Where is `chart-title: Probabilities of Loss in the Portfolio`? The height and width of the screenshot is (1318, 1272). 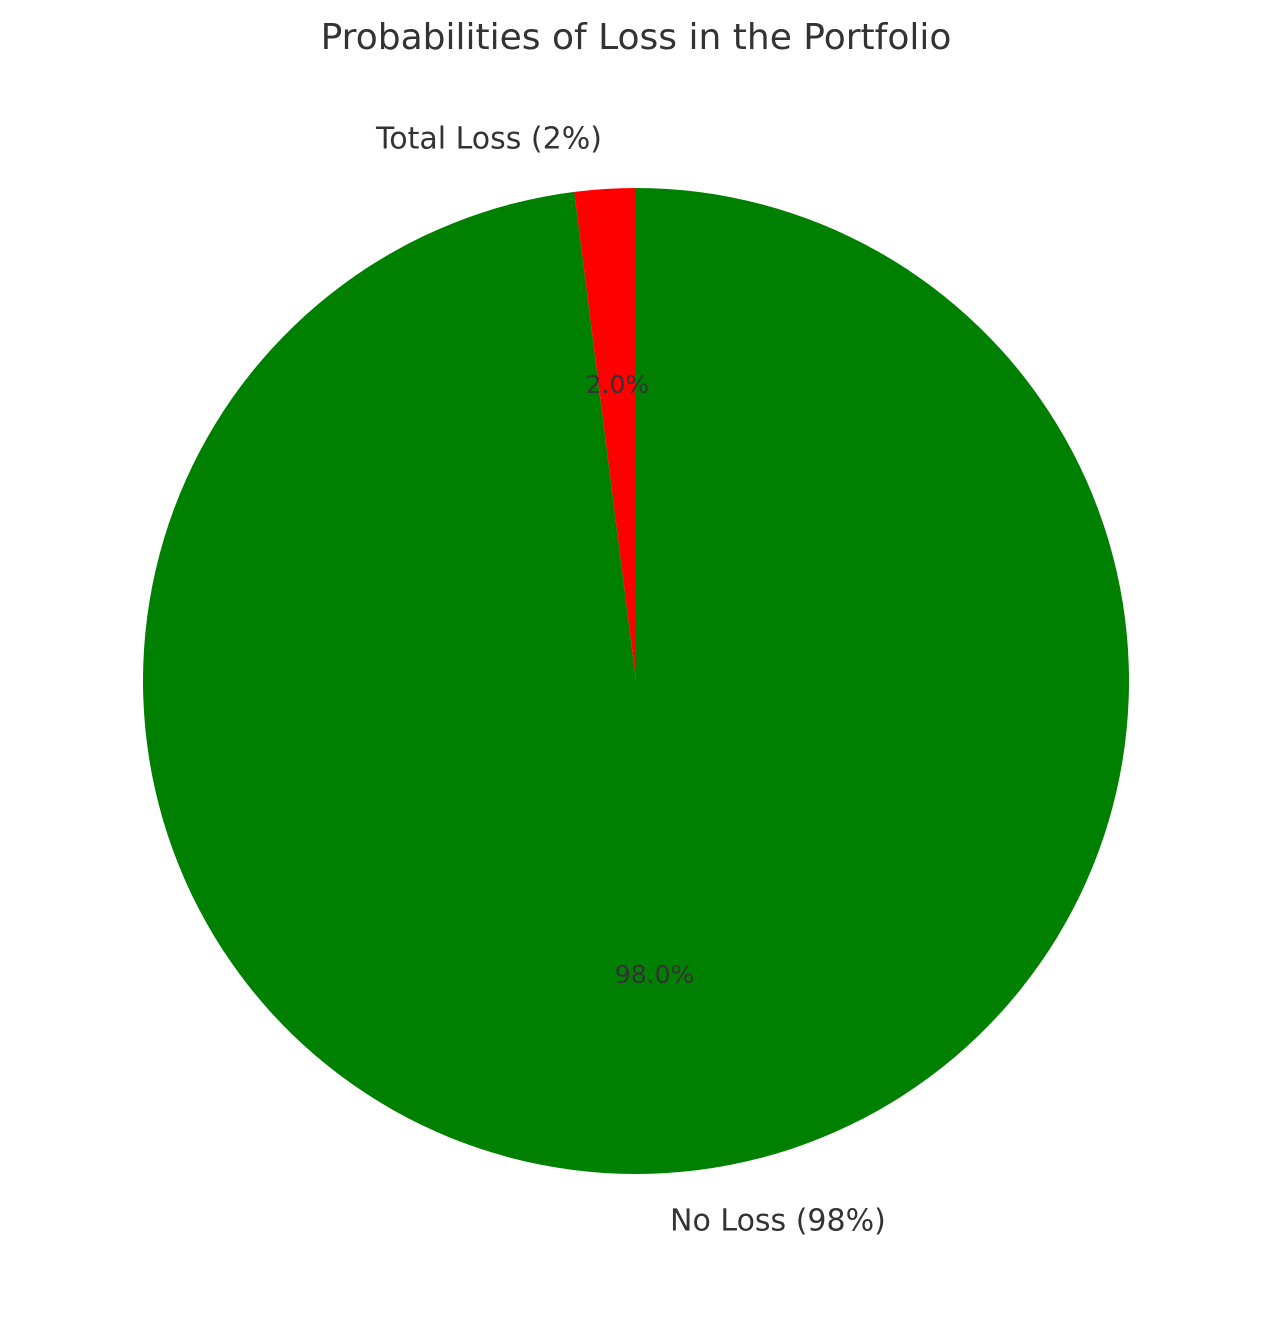
chart-title: Probabilities of Loss in the Portfolio is located at coordinates (636, 37).